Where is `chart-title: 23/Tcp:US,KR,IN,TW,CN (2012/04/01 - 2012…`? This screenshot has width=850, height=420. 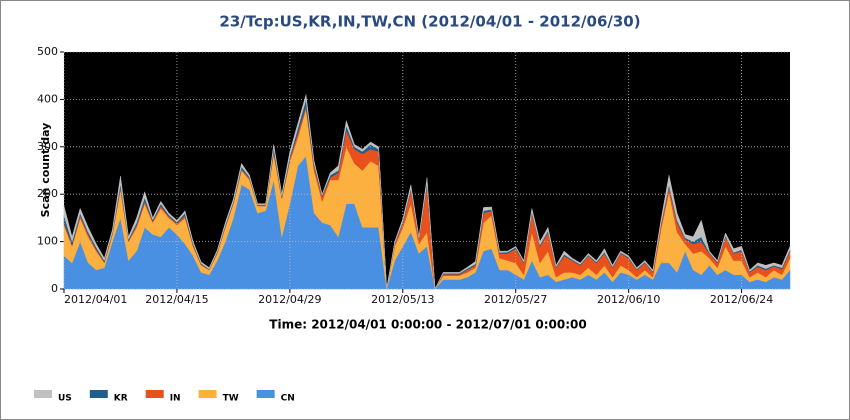 chart-title: 23/Tcp:US,KR,IN,TW,CN (2012/04/01 - 2012… is located at coordinates (429, 22).